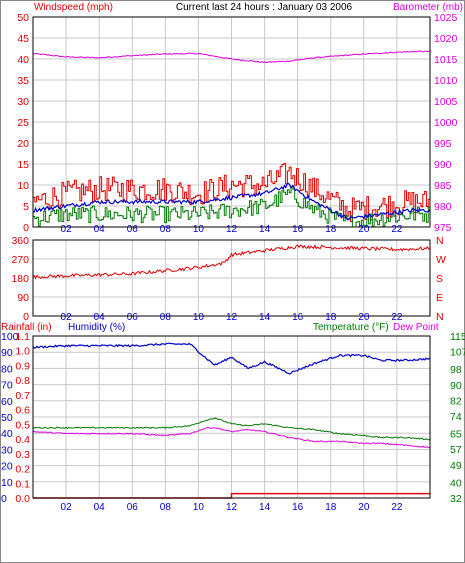 The height and width of the screenshot is (563, 465). Describe the element at coordinates (4, 499) in the screenshot. I see `humidity-tick-label: 0` at that location.